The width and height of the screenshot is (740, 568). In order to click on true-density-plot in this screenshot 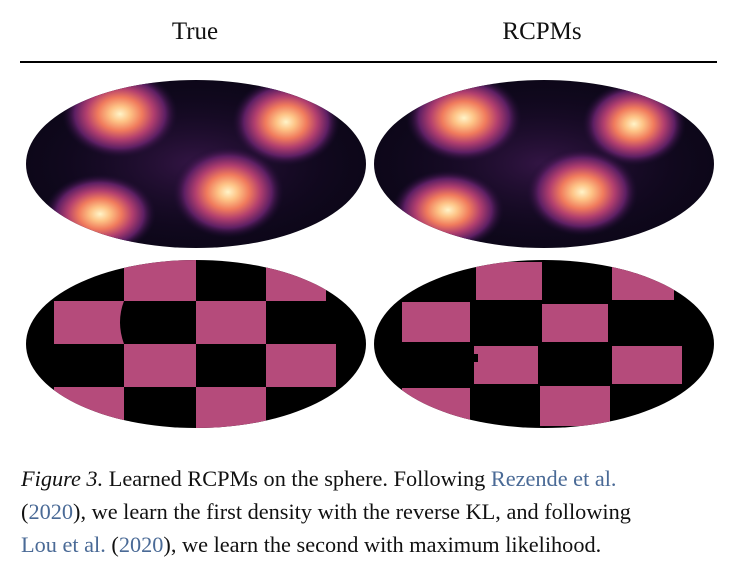, I will do `click(196, 164)`.